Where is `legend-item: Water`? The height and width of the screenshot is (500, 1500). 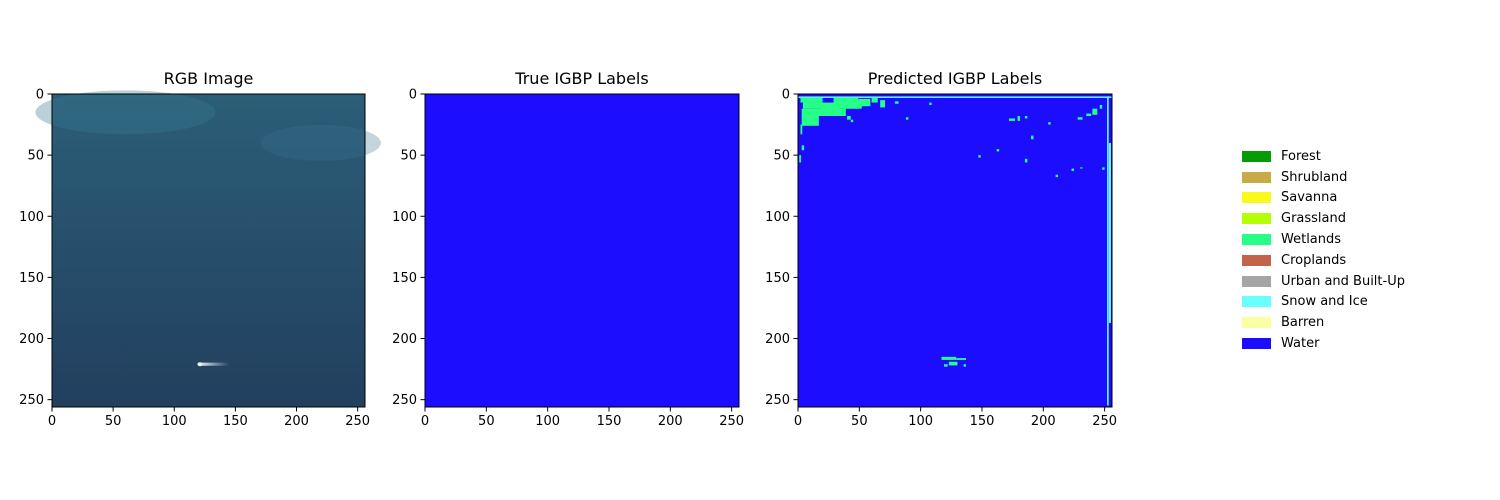 legend-item: Water is located at coordinates (1323, 343).